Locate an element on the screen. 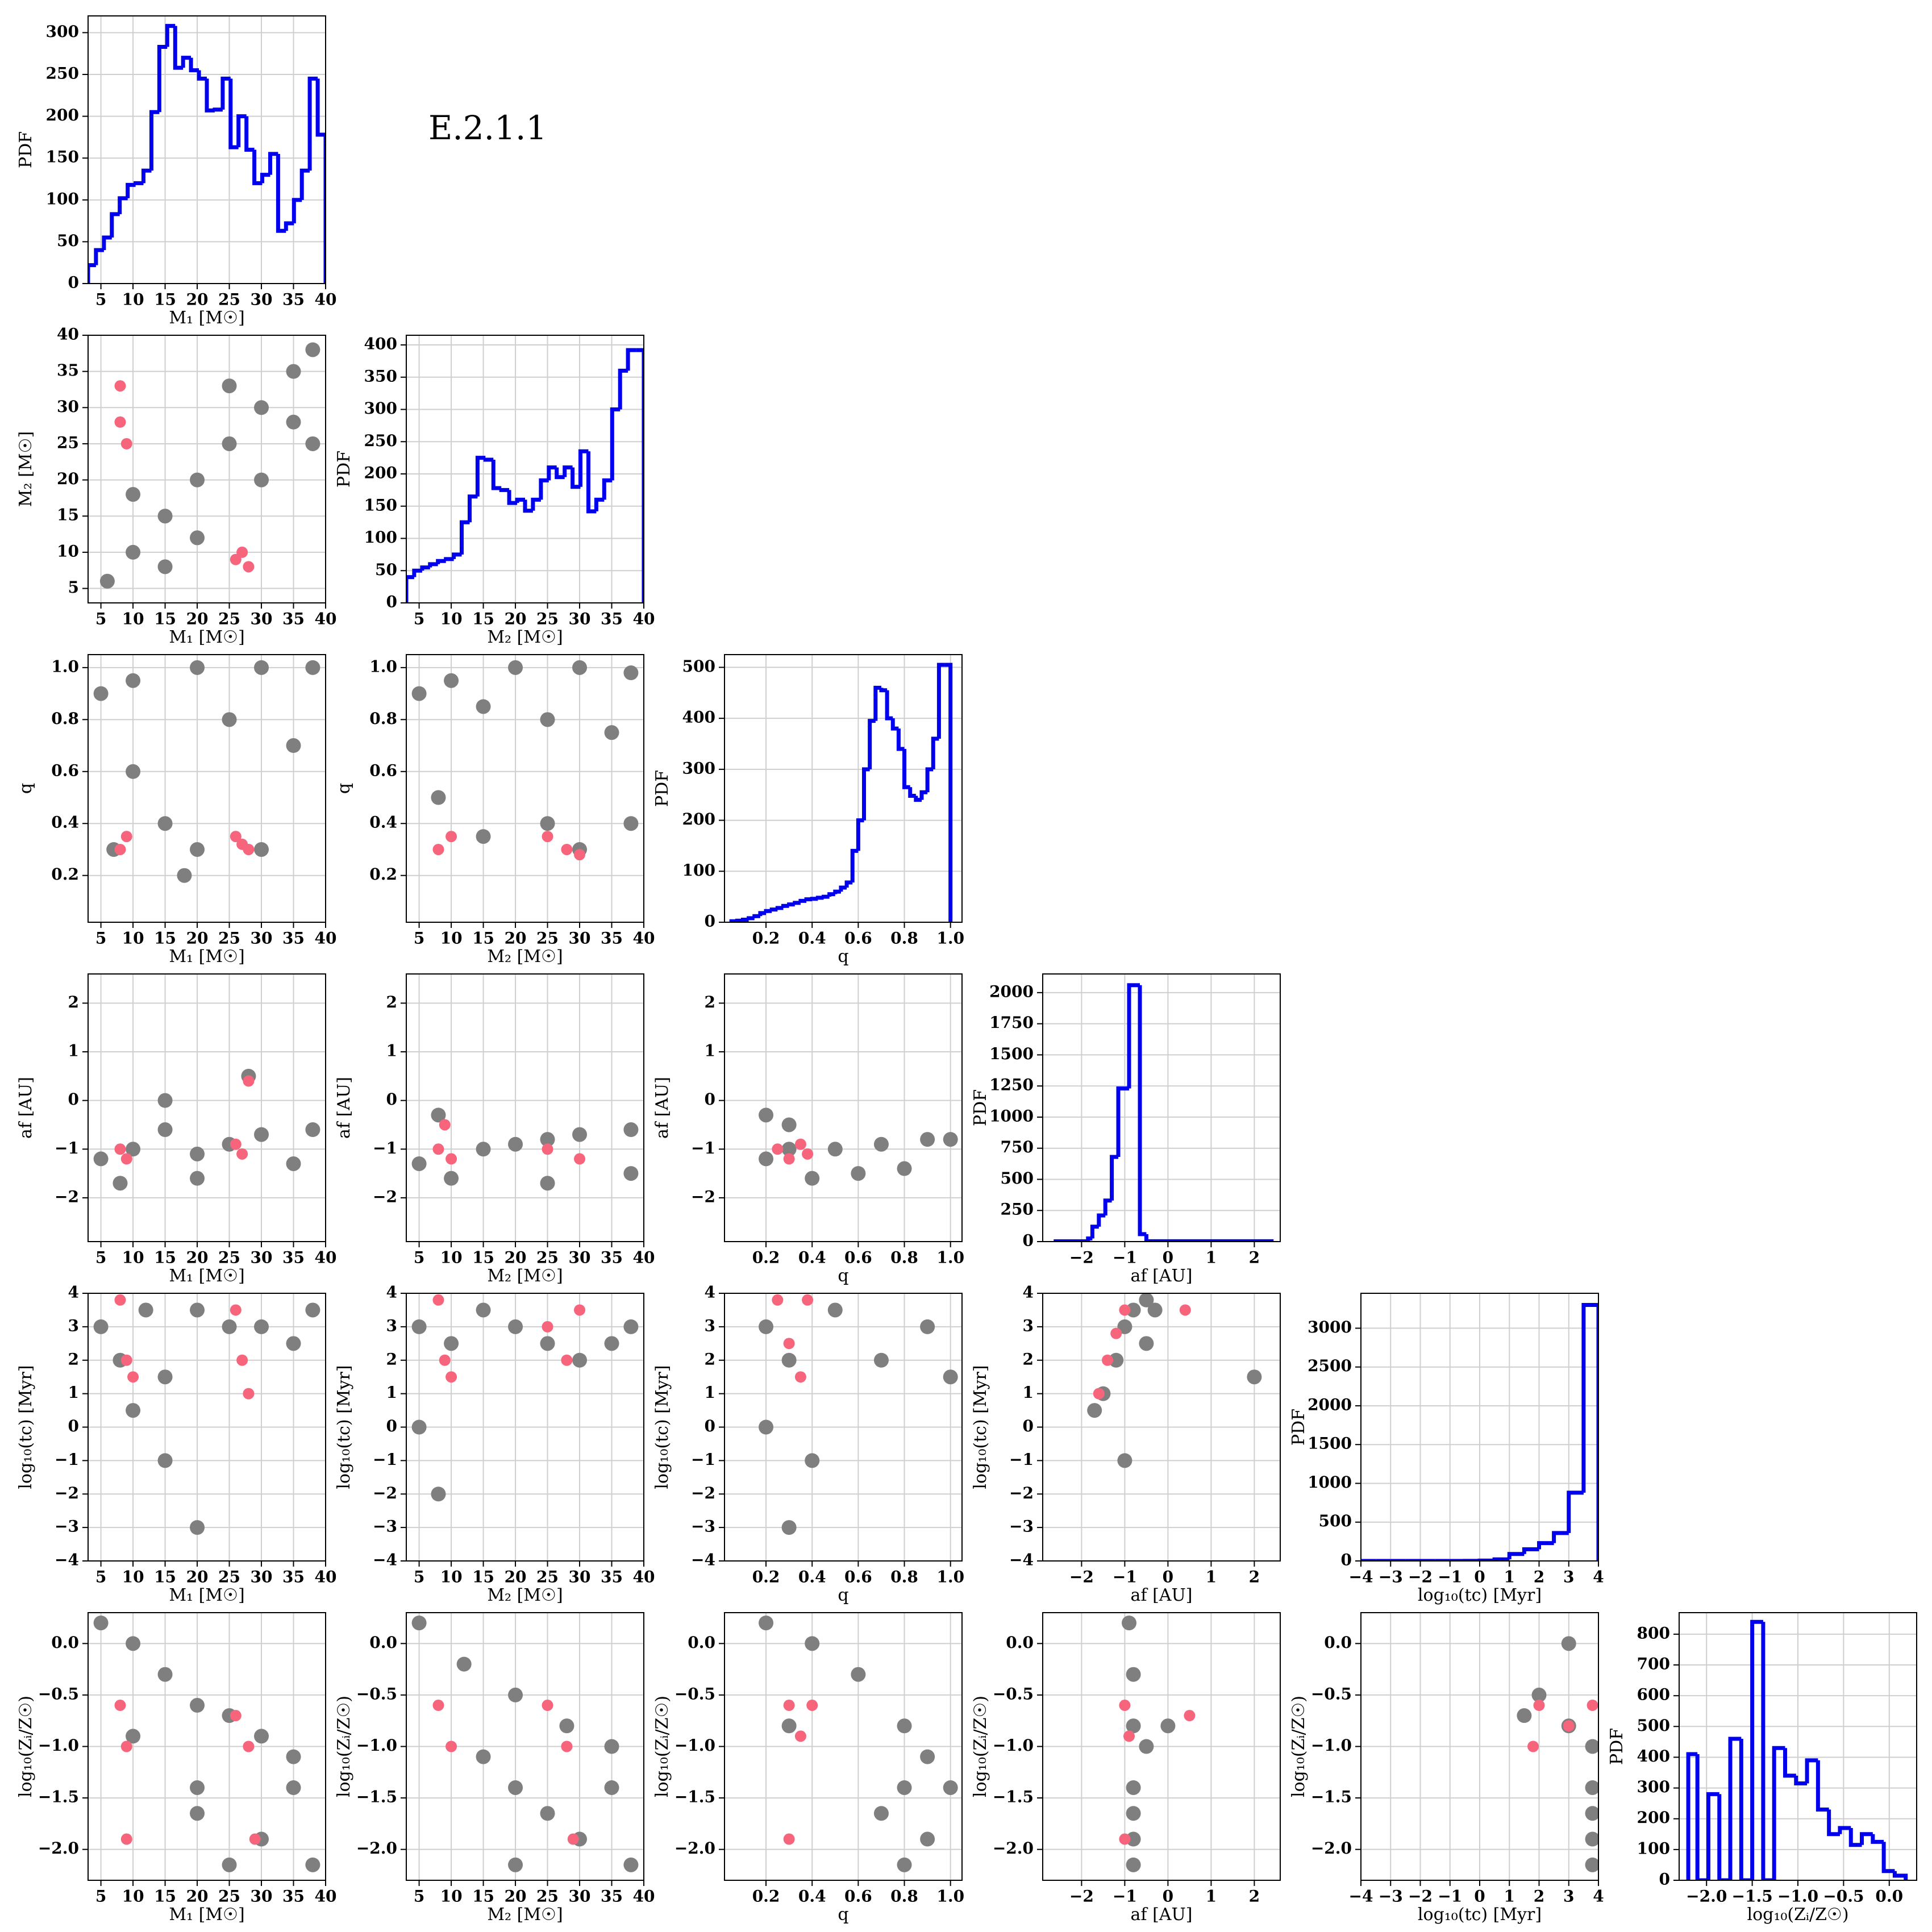 The width and height of the screenshot is (1932, 1932). y-tick-label: 200 is located at coordinates (62, 115).